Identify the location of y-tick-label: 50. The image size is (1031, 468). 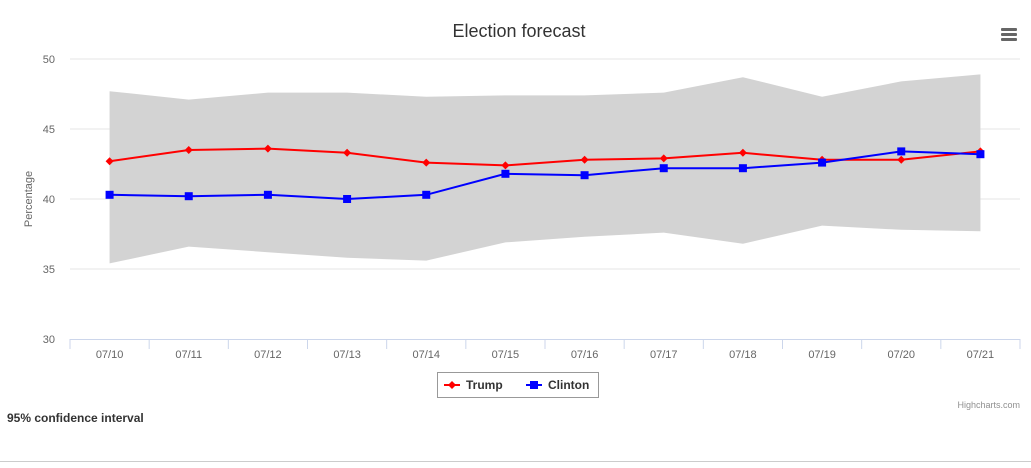
(49, 60).